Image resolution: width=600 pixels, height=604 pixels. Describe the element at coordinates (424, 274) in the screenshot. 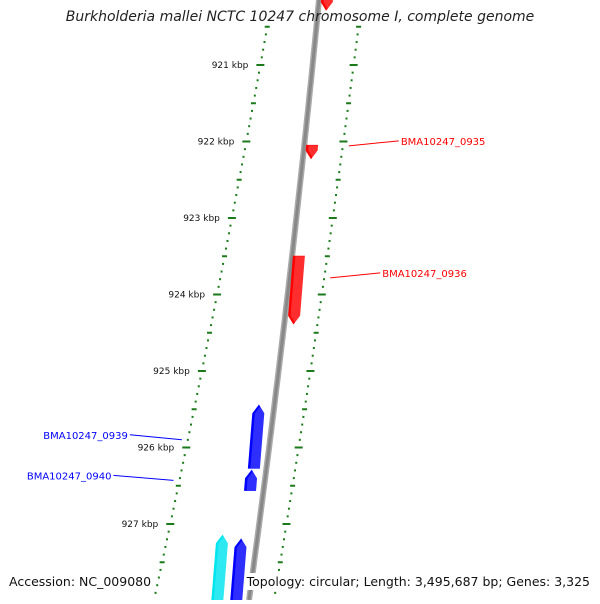

I see `gene-label: BMA10247_0936` at that location.